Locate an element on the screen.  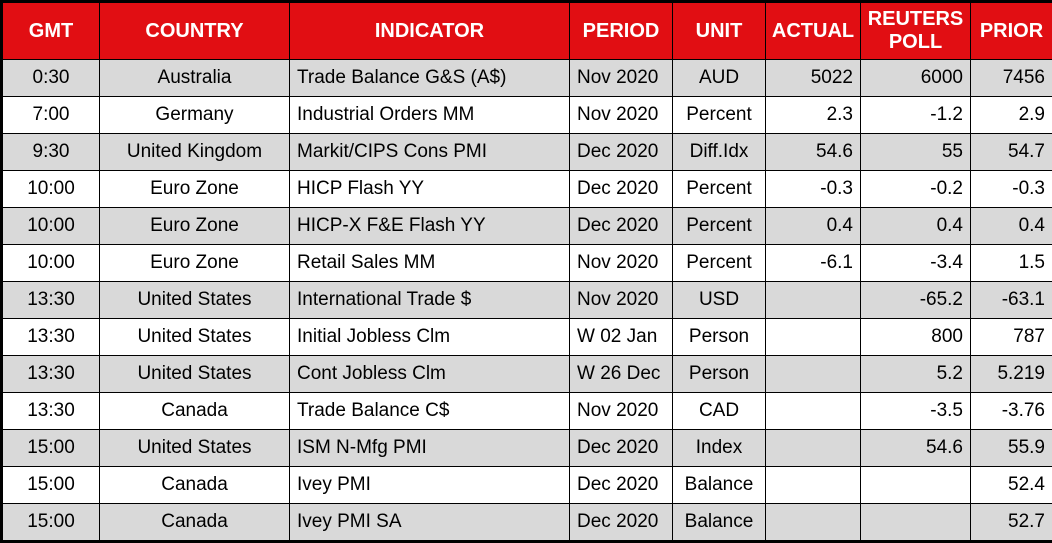
column-header-country: COUNTRY is located at coordinates (194, 30).